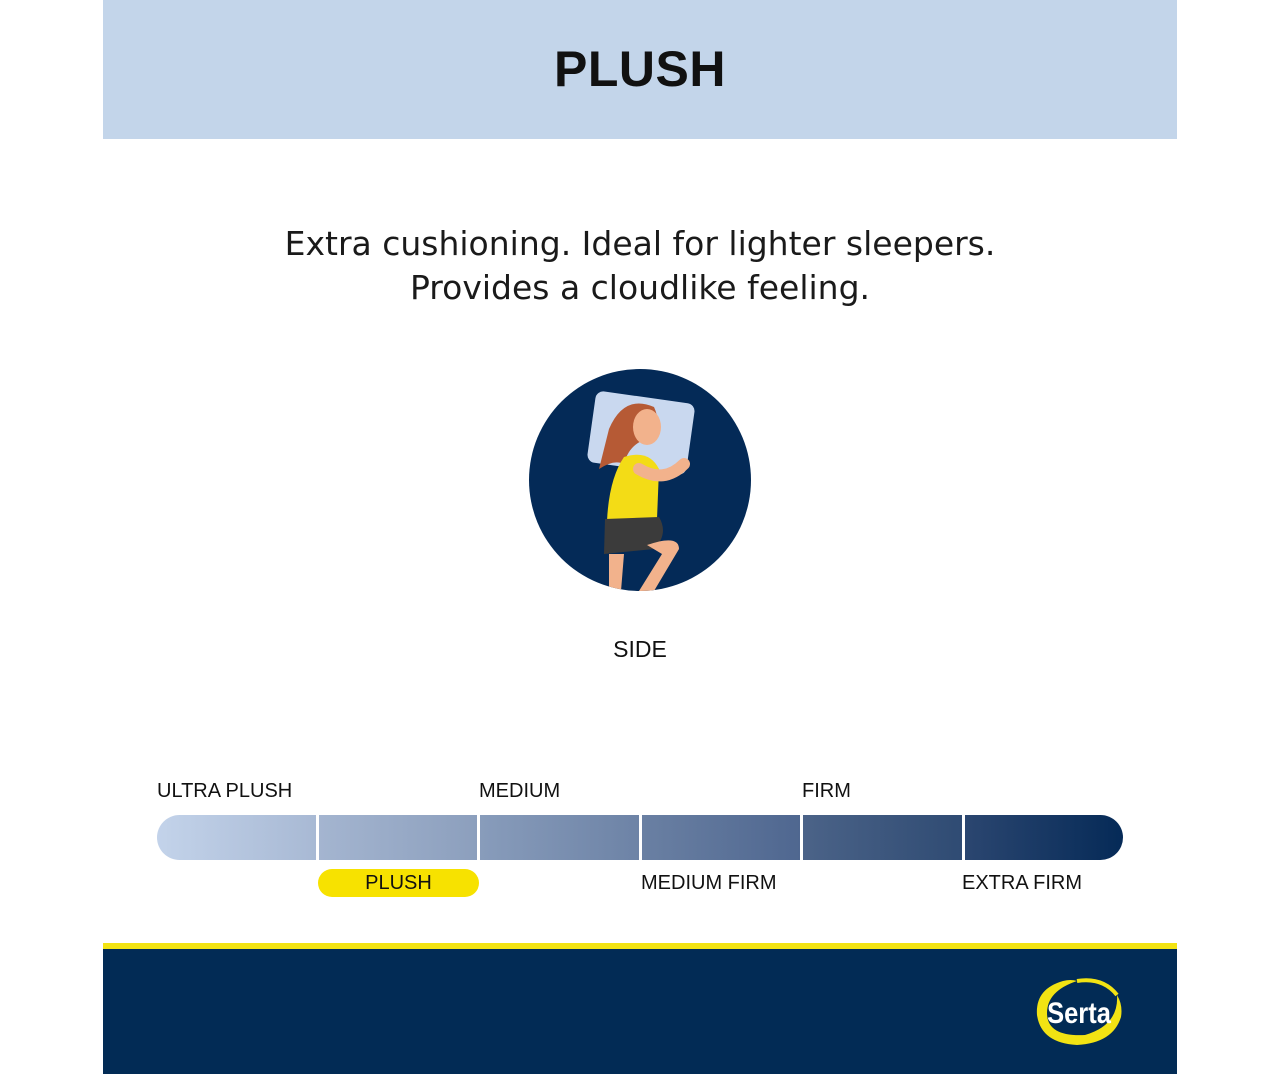 Image resolution: width=1280 pixels, height=1074 pixels. Describe the element at coordinates (225, 791) in the screenshot. I see `scale-label-ultra-plush: ULTRA PLUSH` at that location.